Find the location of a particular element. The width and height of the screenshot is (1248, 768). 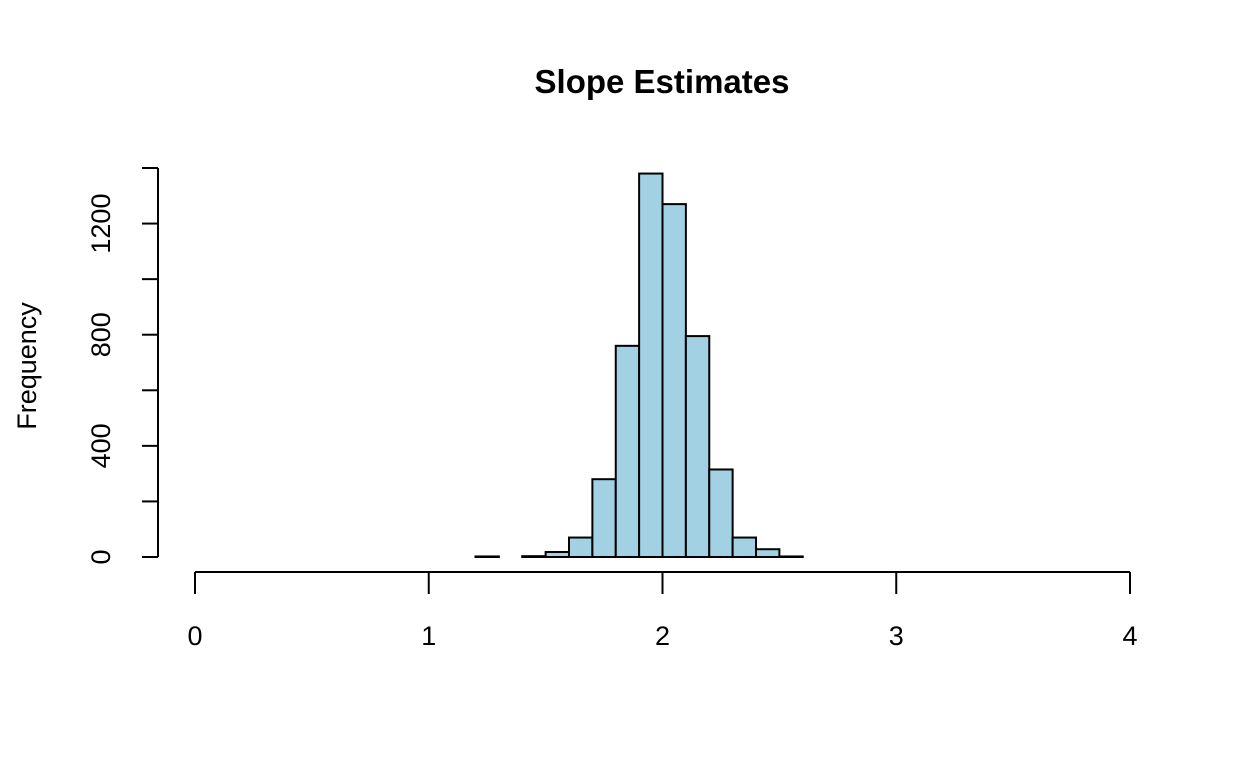

y-tick-label: 800 is located at coordinates (101, 334).